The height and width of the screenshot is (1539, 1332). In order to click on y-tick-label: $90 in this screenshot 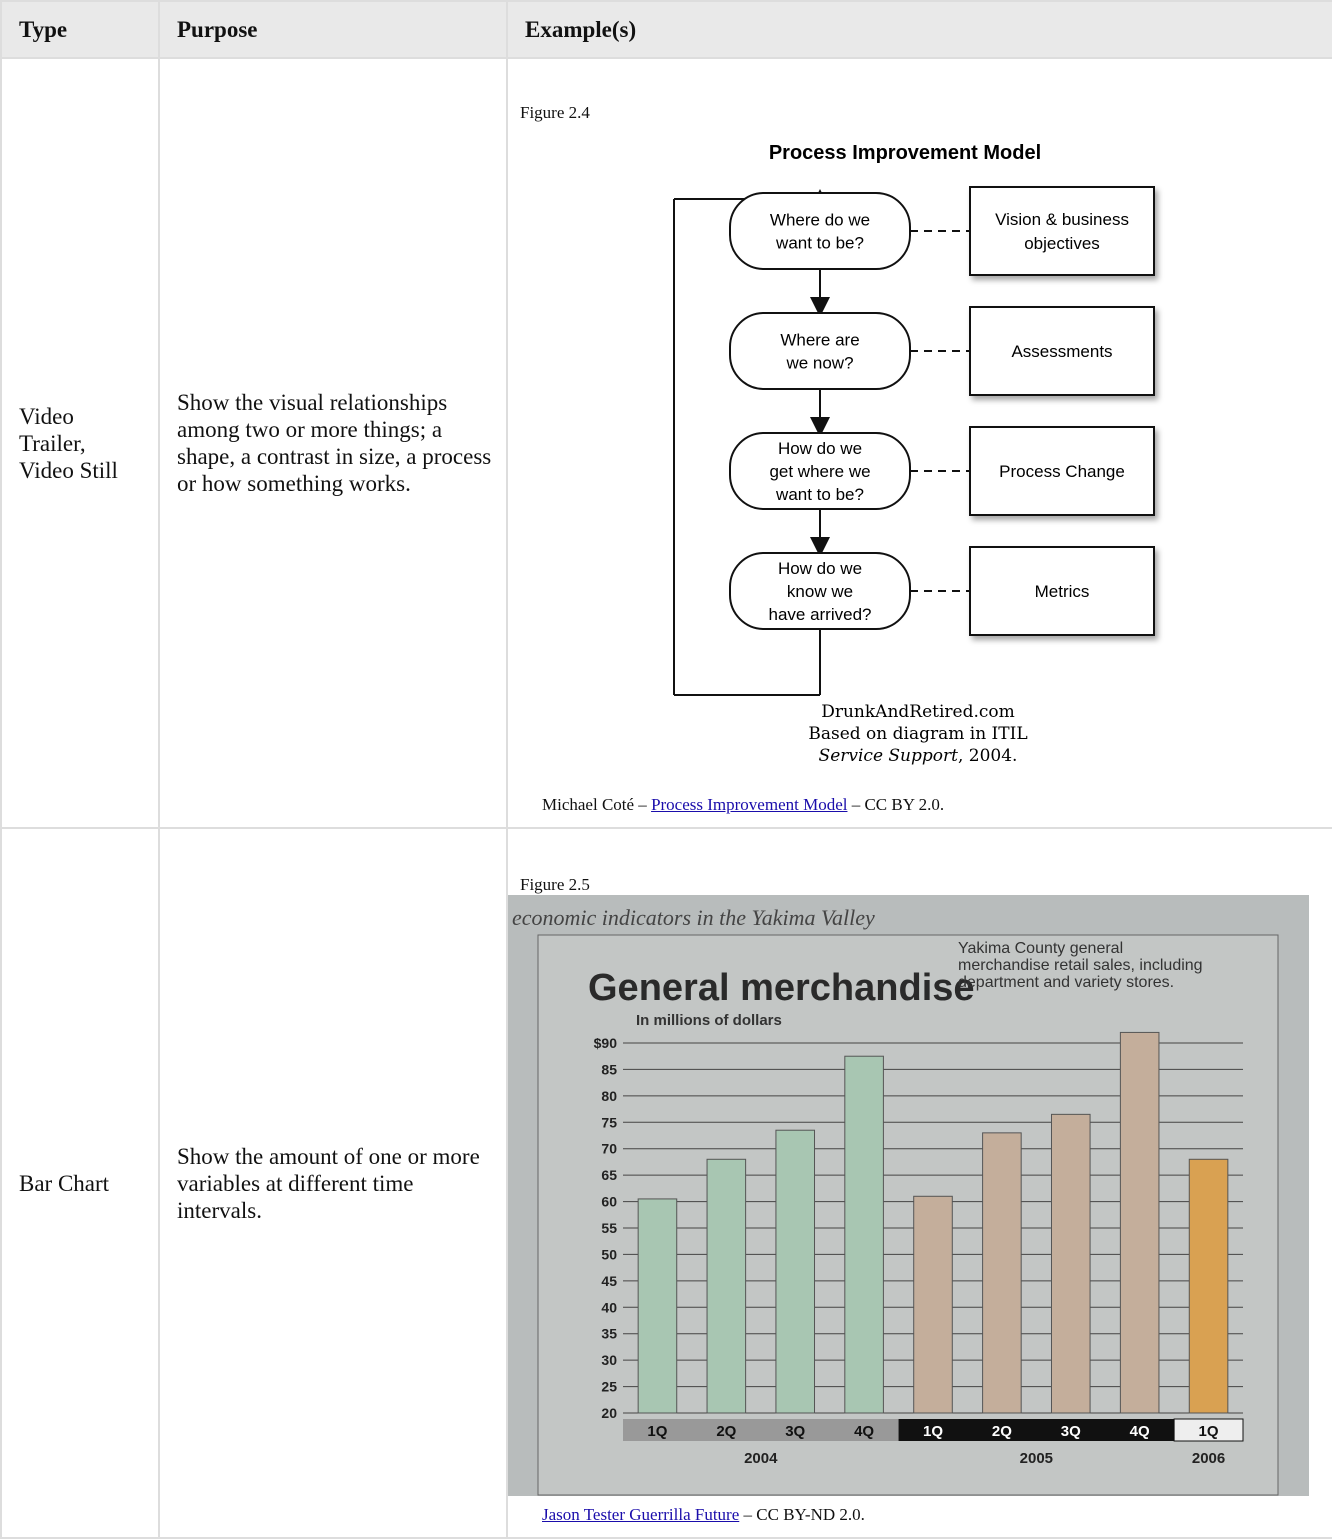, I will do `click(606, 1043)`.